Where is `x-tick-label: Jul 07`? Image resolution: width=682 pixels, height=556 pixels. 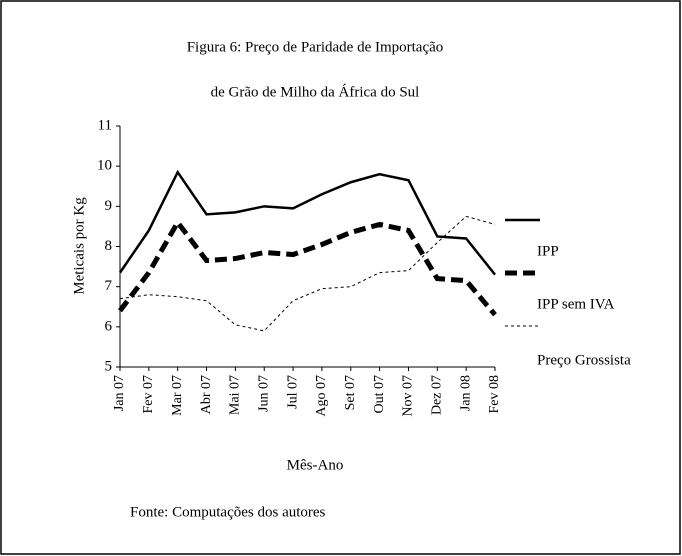 x-tick-label: Jul 07 is located at coordinates (292, 392).